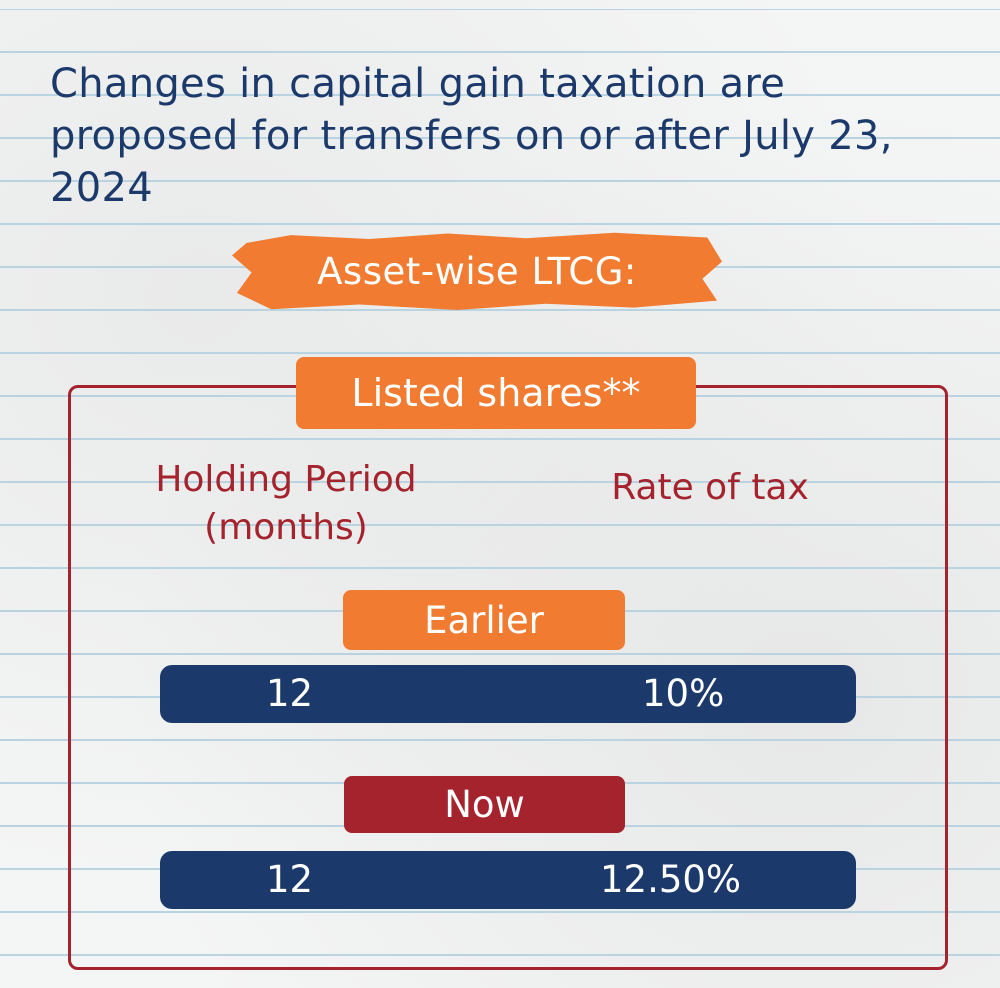 The width and height of the screenshot is (1000, 988). I want to click on now-row: 12 12.50%, so click(508, 880).